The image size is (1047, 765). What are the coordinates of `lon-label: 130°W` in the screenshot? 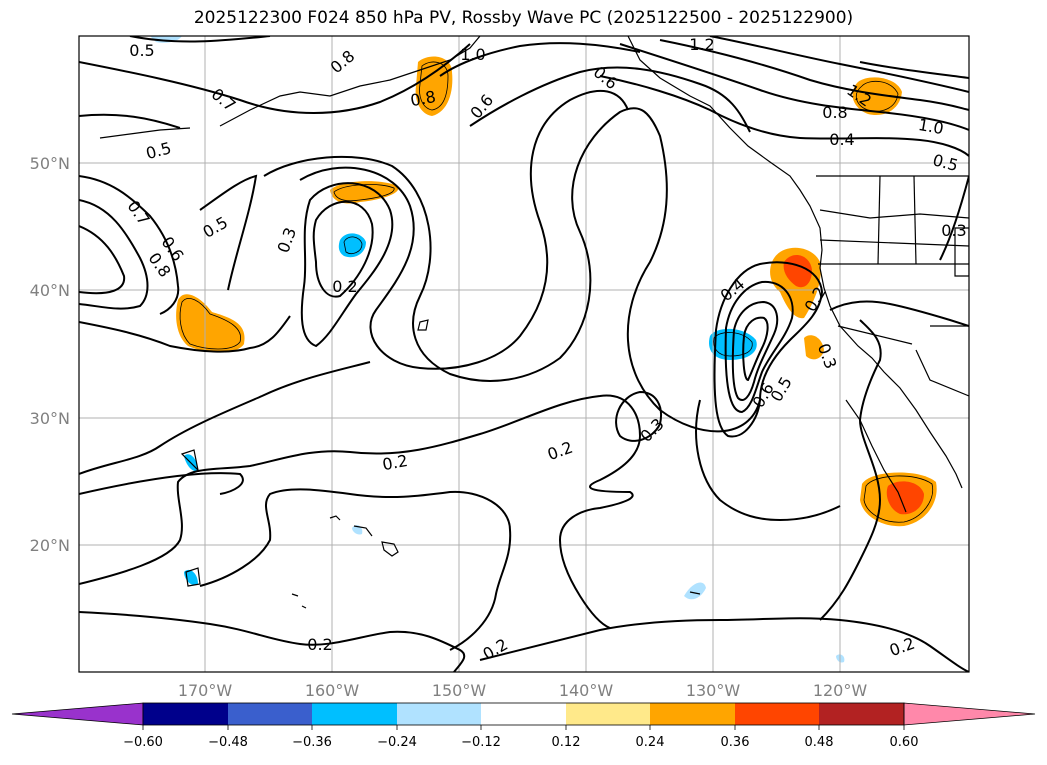 It's located at (713, 690).